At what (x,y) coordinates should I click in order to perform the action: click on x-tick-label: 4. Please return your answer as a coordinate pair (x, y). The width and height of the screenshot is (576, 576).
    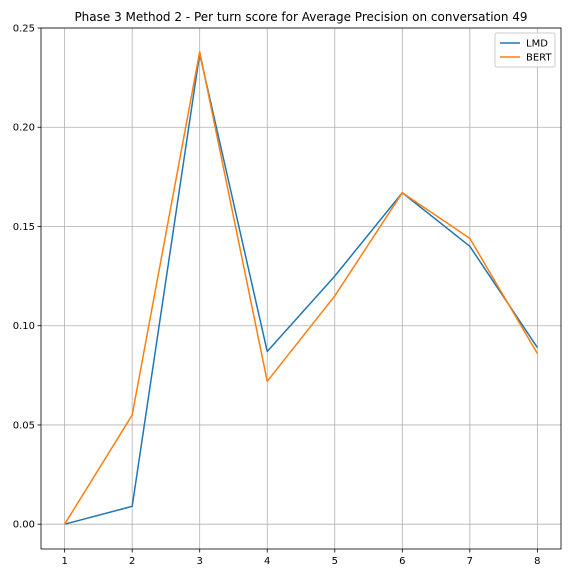
    Looking at the image, I should click on (267, 561).